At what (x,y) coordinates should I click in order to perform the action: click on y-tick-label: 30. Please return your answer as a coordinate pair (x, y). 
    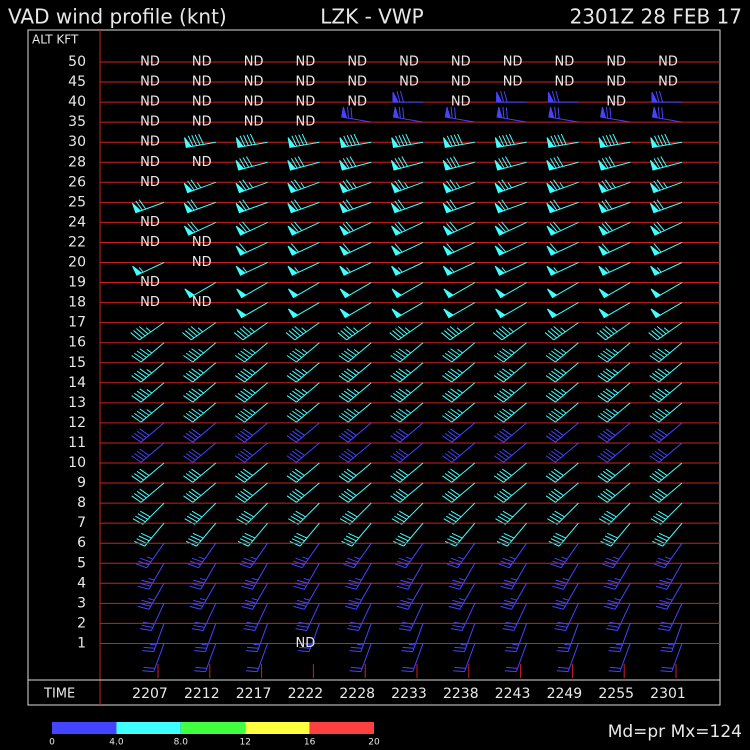
    Looking at the image, I should click on (77, 142).